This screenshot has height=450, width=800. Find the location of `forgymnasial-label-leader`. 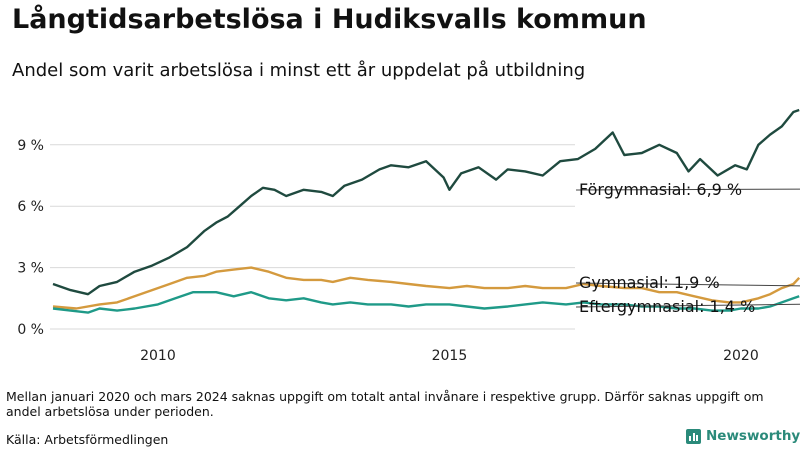

forgymnasial-label-leader is located at coordinates (687, 189).